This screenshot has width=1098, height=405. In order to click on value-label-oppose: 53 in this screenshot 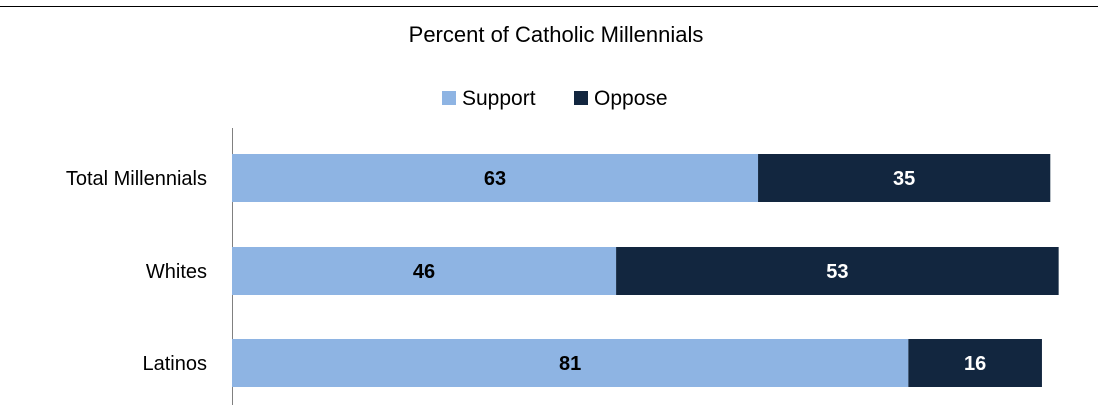, I will do `click(837, 272)`.